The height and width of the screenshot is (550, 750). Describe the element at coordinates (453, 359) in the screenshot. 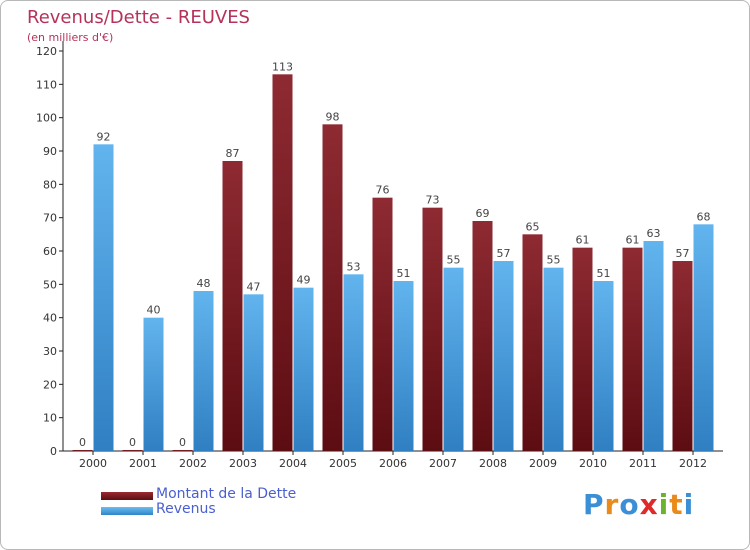

I see `bar-revenue-2007` at that location.